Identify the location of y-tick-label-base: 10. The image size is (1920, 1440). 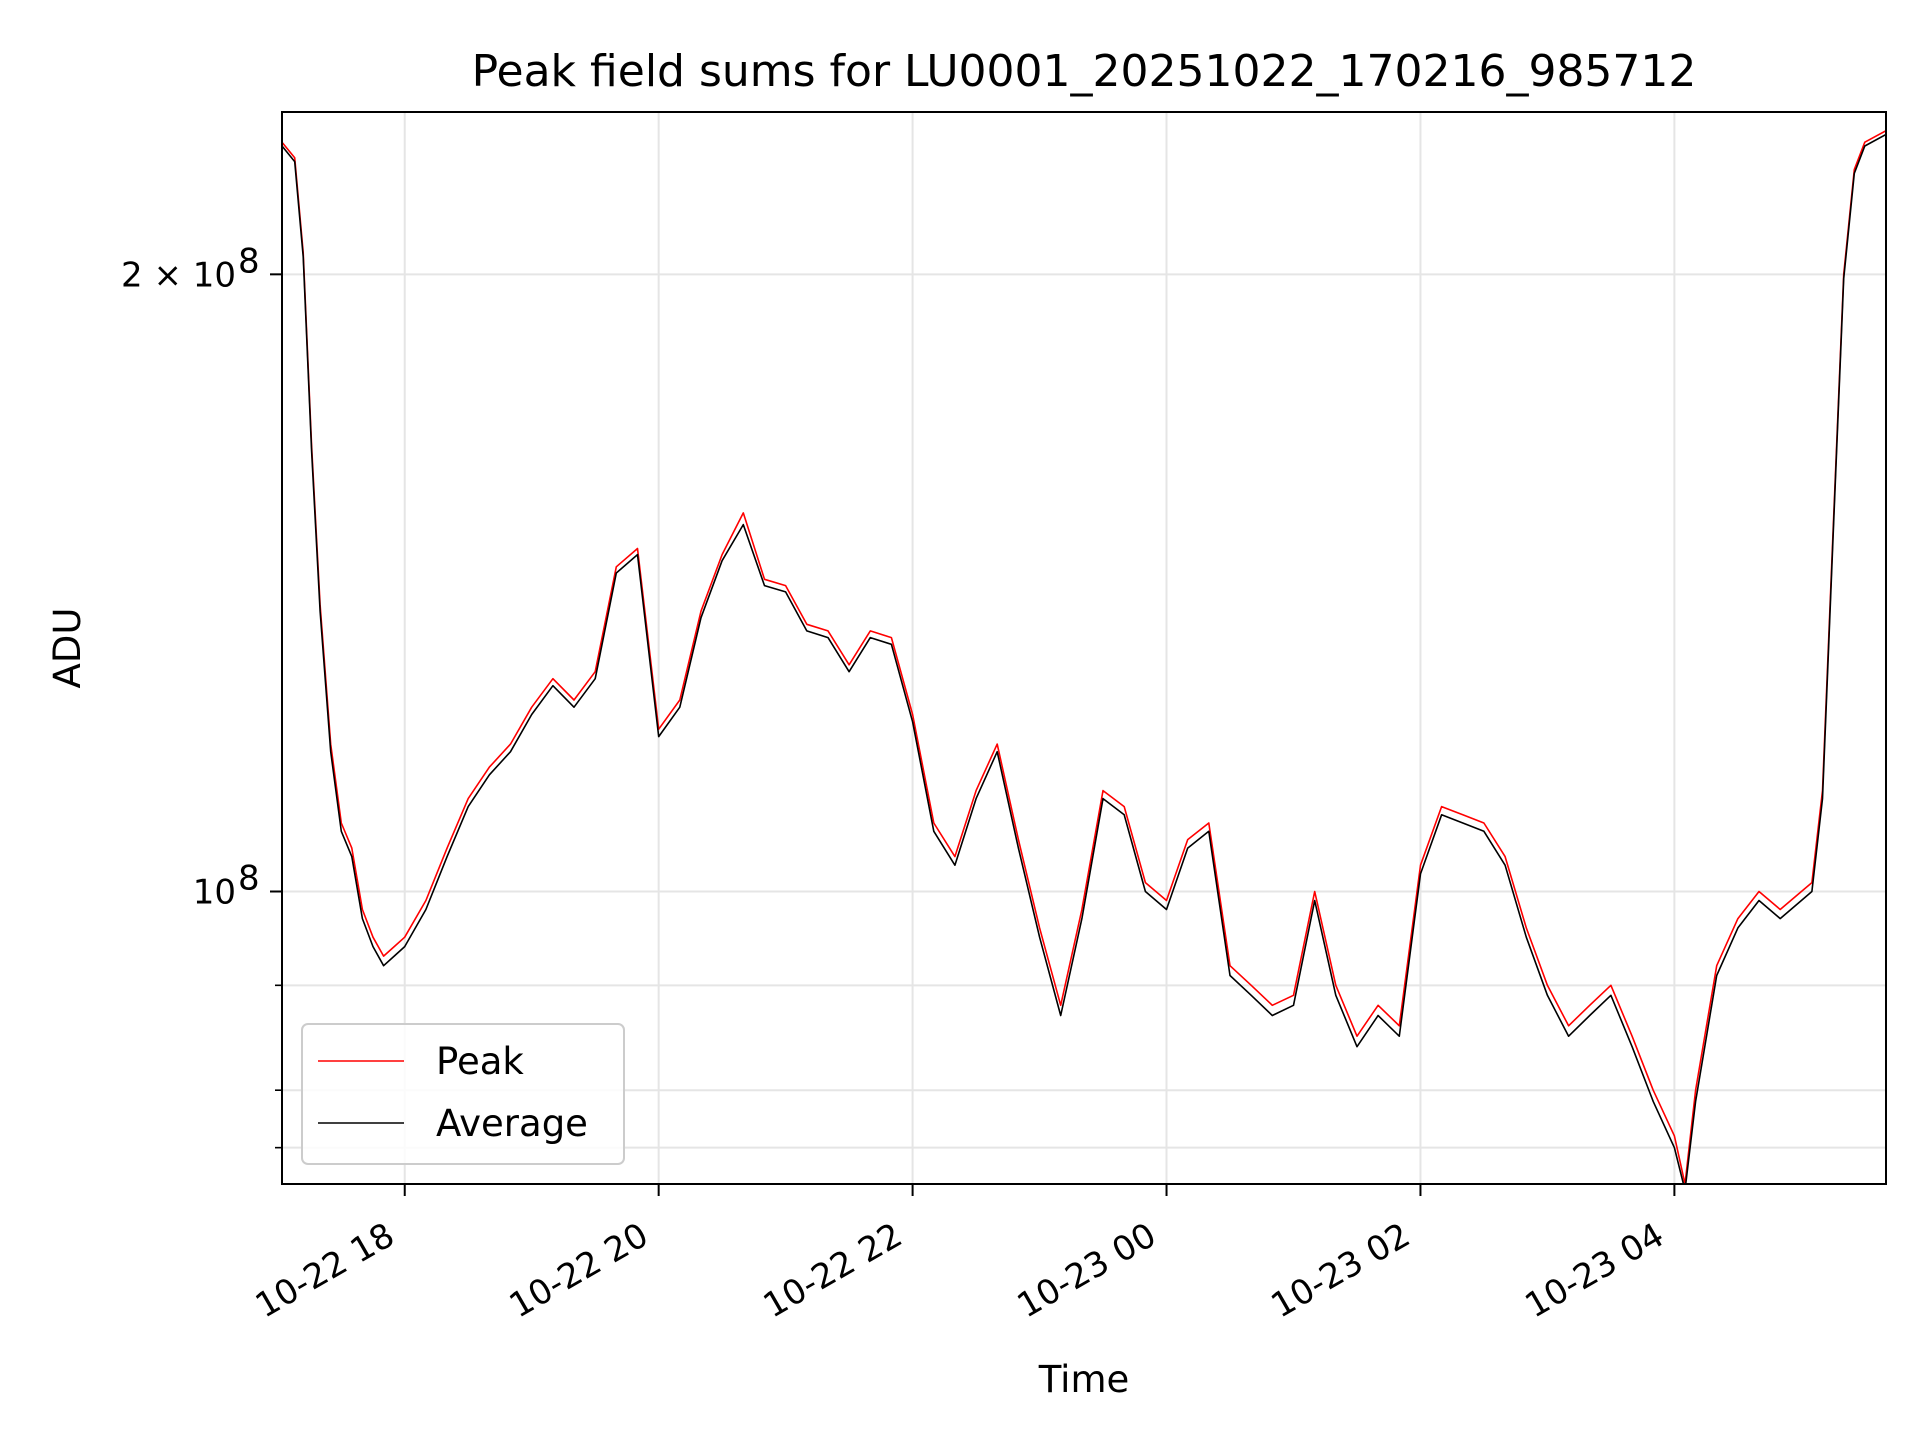
(214, 893).